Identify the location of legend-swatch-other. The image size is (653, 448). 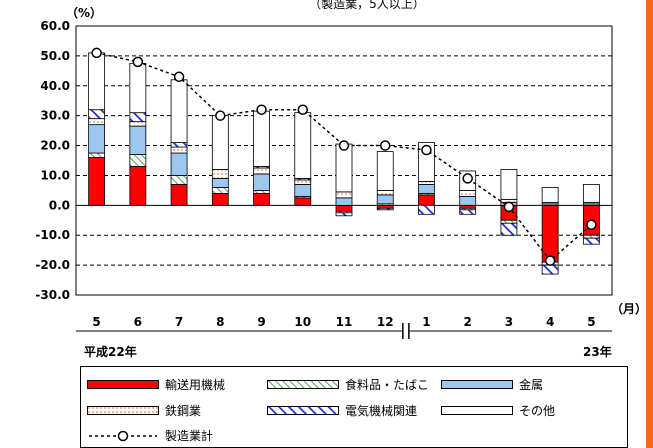
(477, 410).